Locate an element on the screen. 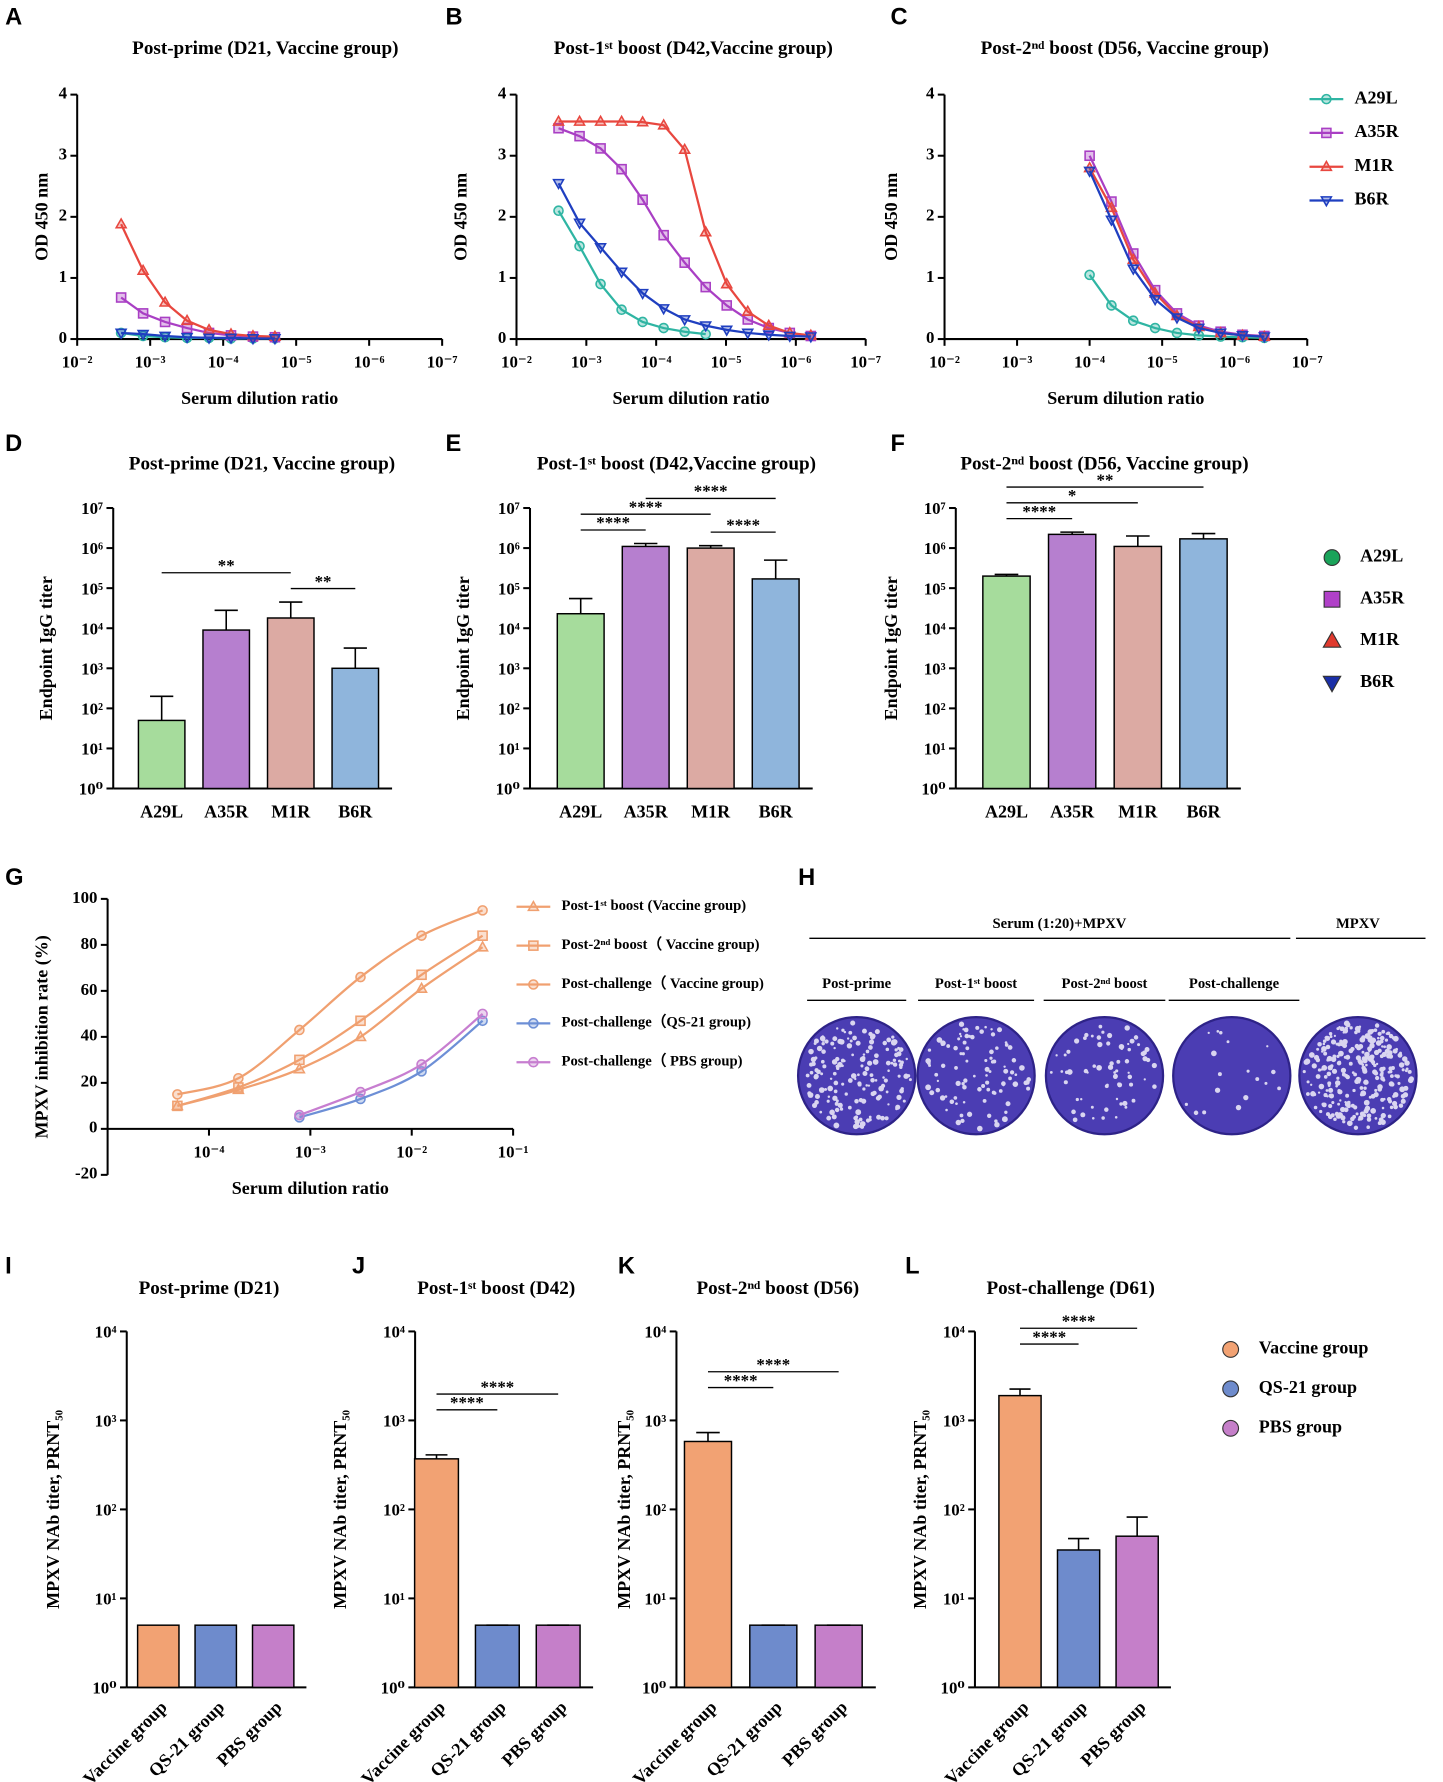 The image size is (1443, 1782). header-label: Serum (1:20)+MPXV is located at coordinates (1060, 924).